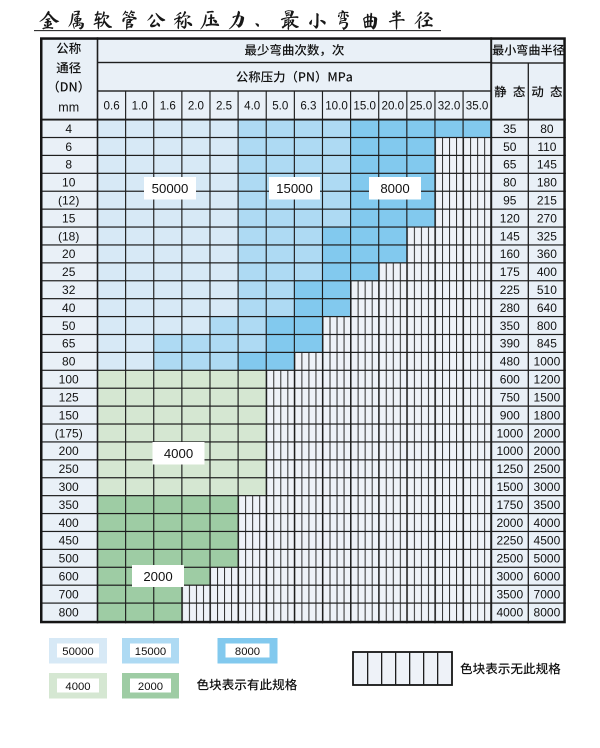 The image size is (600, 748). What do you see at coordinates (510, 415) in the screenshot?
I see `svg-text: 900` at bounding box center [510, 415].